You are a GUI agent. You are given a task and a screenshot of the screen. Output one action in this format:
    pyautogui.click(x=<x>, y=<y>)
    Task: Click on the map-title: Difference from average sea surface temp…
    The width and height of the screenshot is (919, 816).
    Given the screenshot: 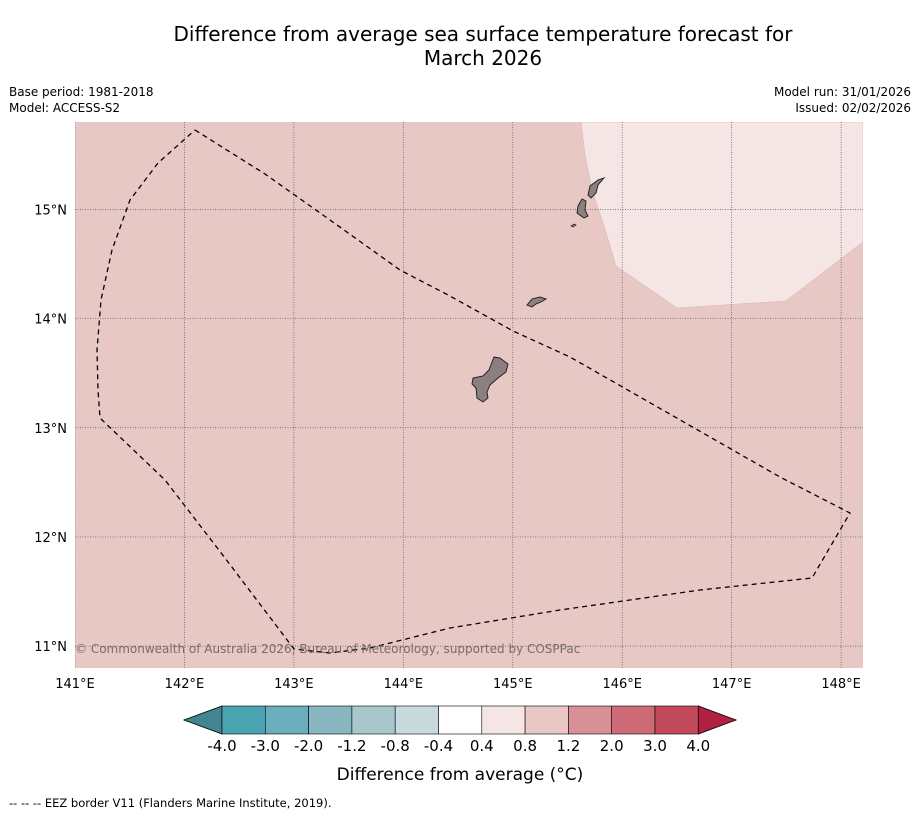 What is the action you would take?
    pyautogui.click(x=459, y=46)
    